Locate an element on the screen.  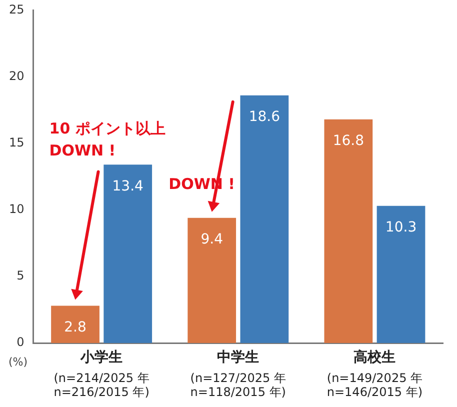
y-tick-label: 20 is located at coordinates (16, 75).